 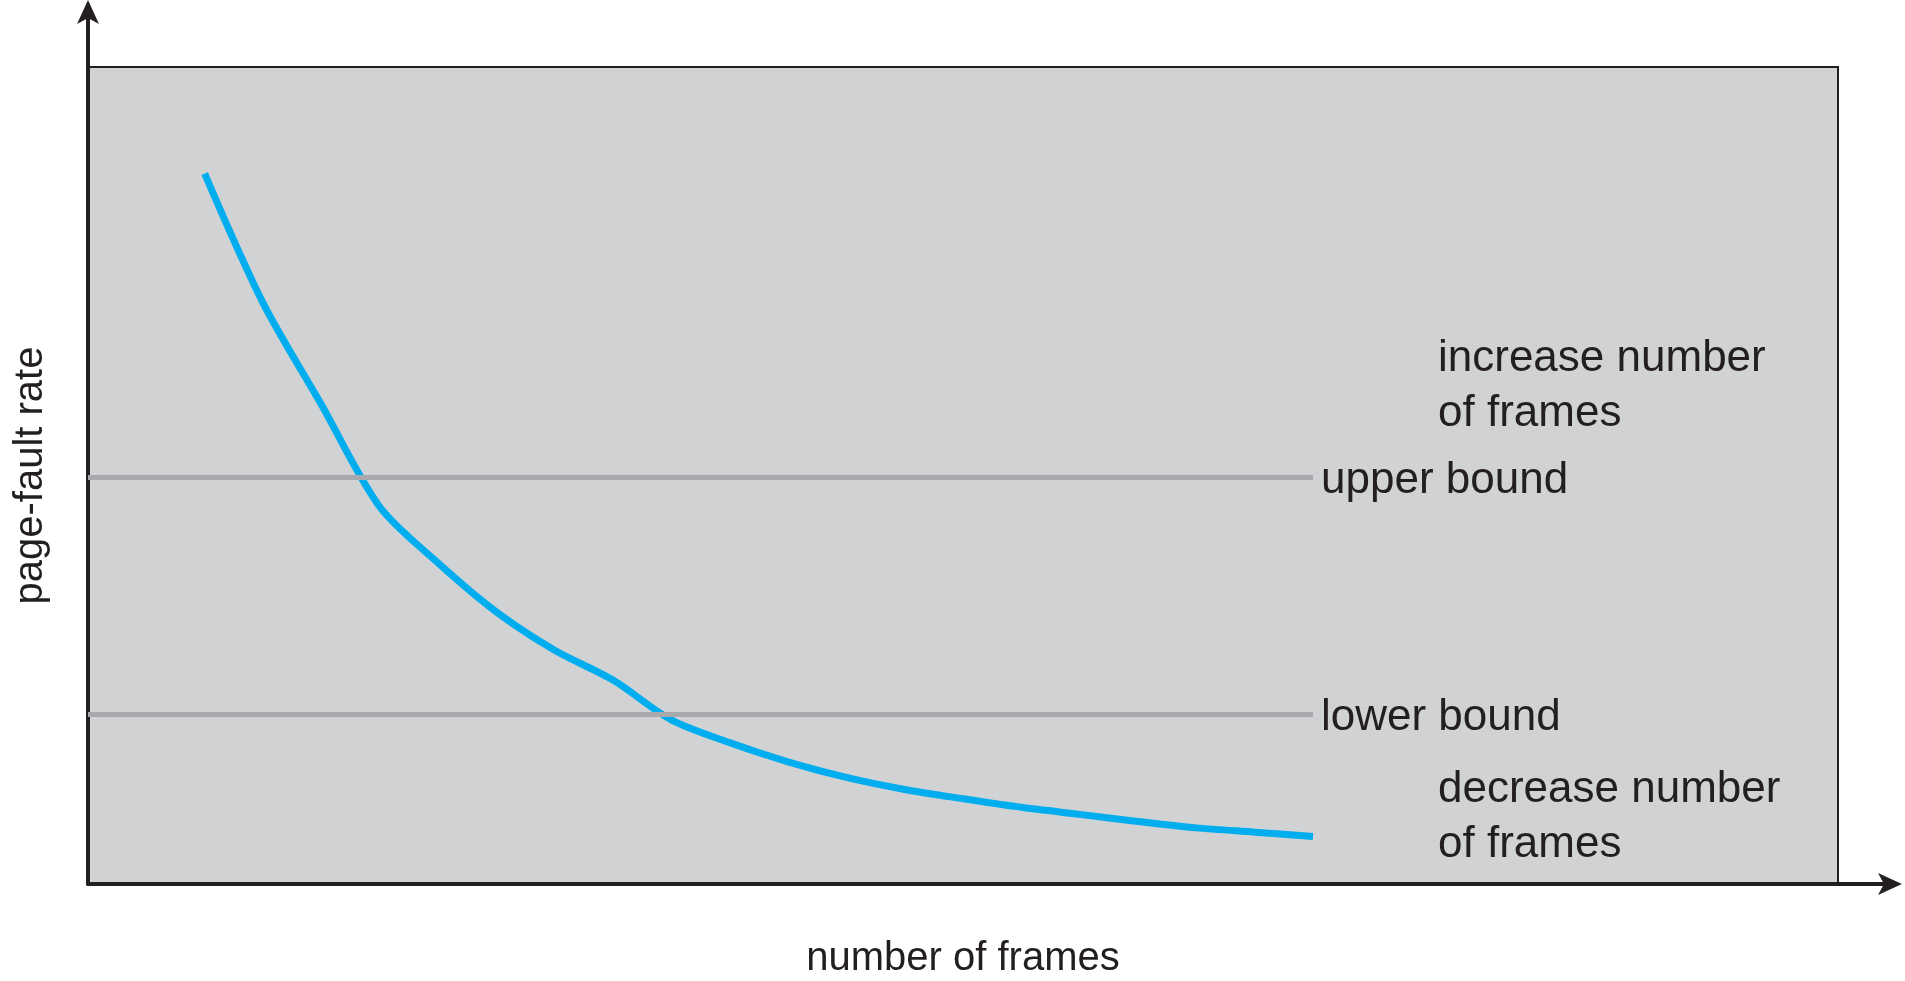 What do you see at coordinates (1445, 478) in the screenshot?
I see `ref-line-label: upper bound` at bounding box center [1445, 478].